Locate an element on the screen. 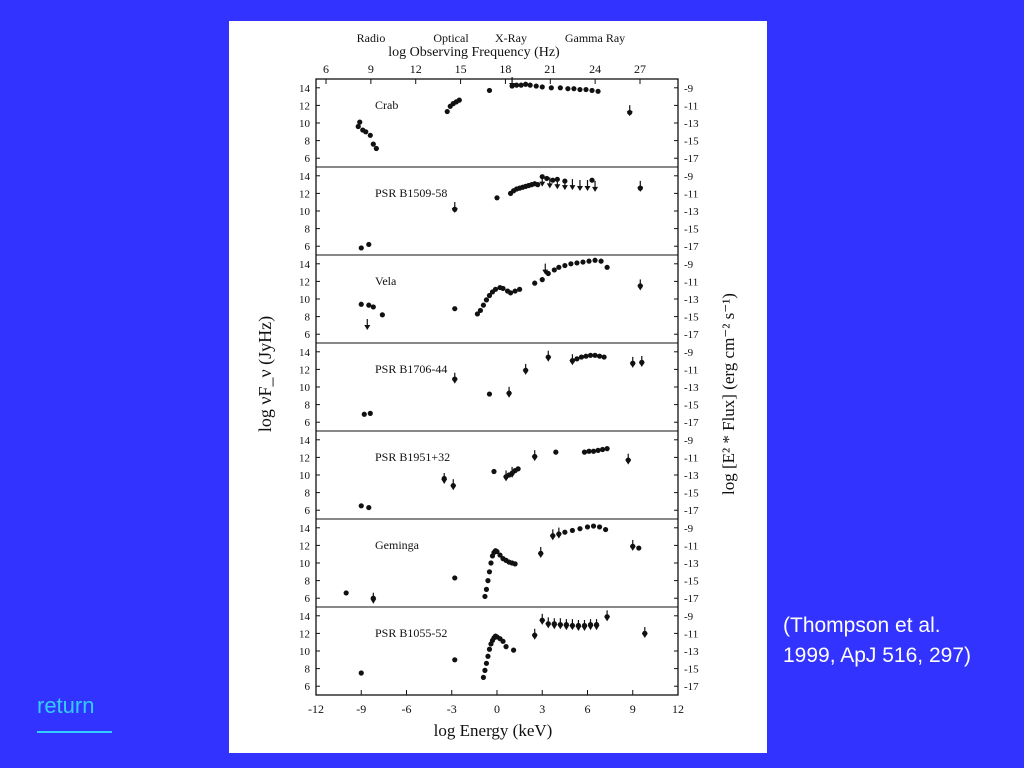 The image size is (1024, 768). panel-title: Crab is located at coordinates (386, 105).